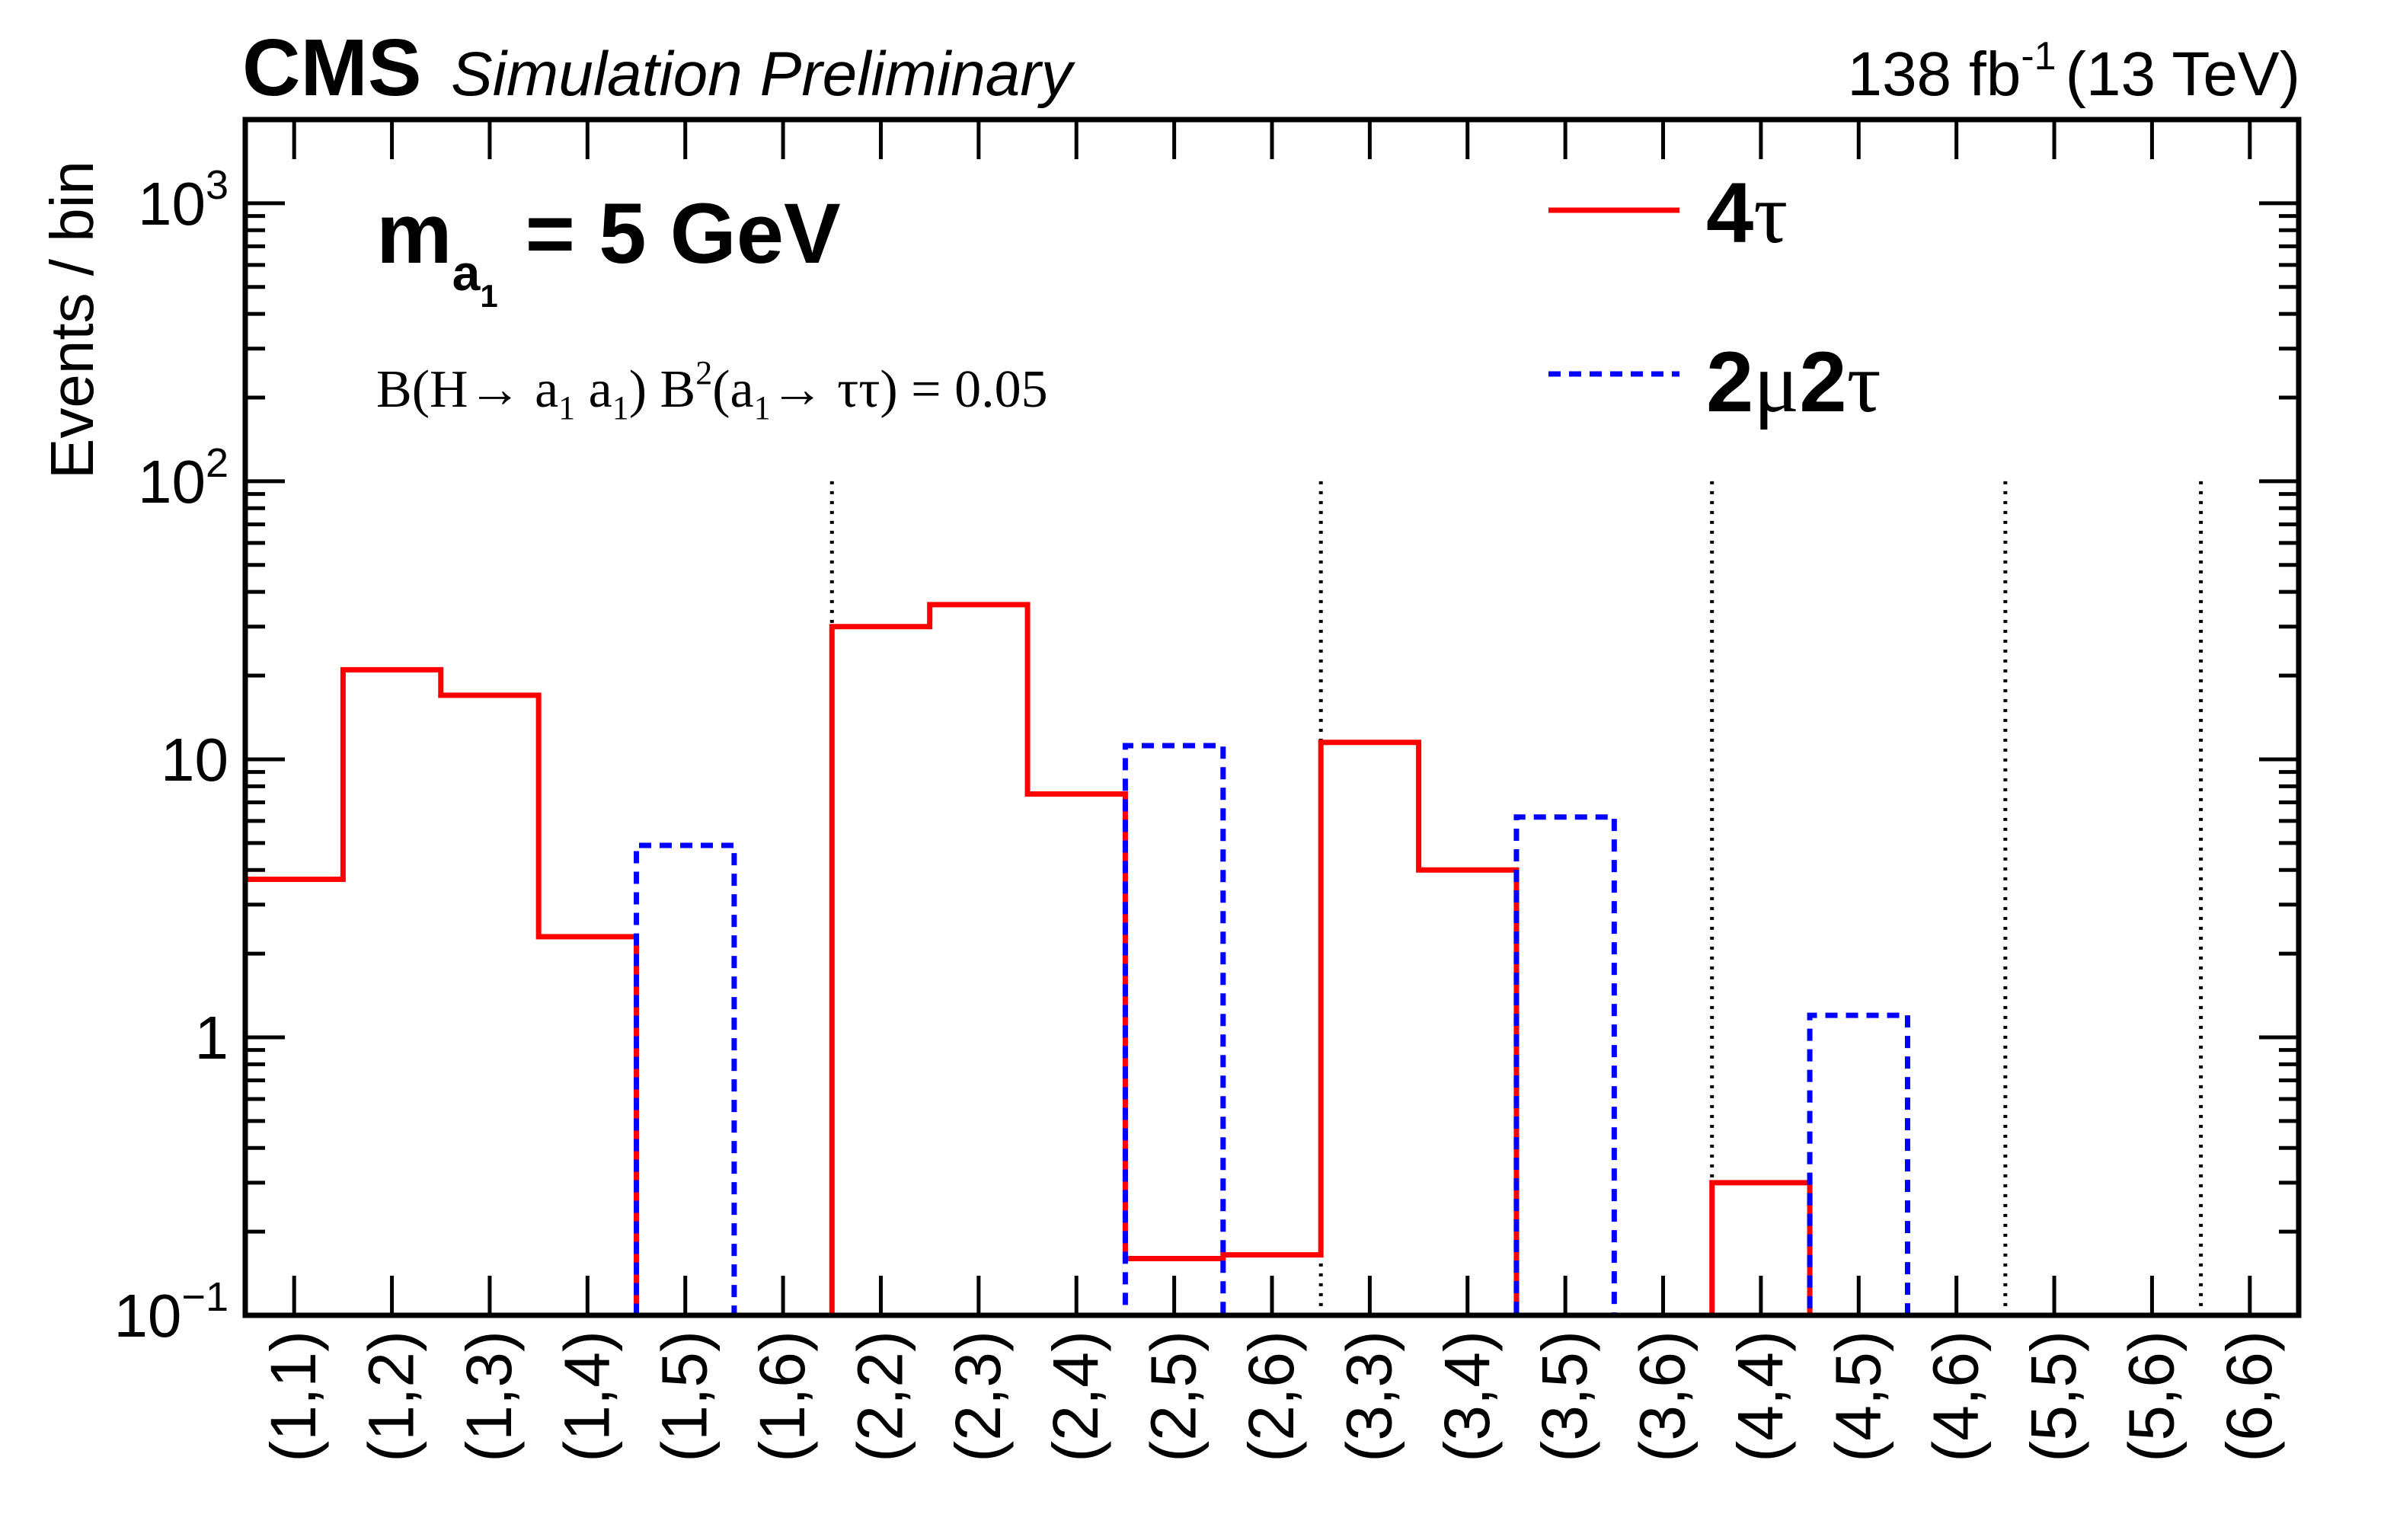 The width and height of the screenshot is (2400, 1540). Describe the element at coordinates (978, 1396) in the screenshot. I see `x-category-label: (2,3)` at that location.